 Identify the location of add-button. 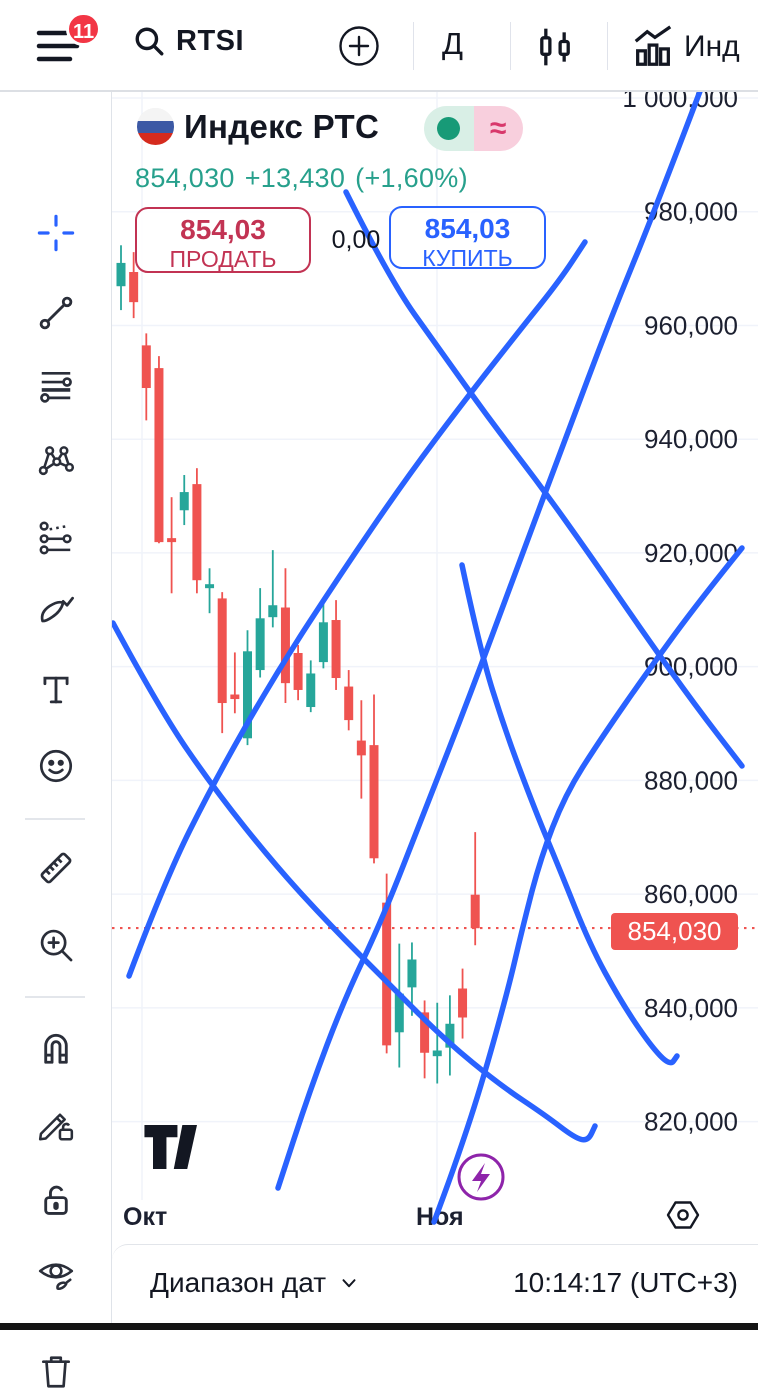
(359, 46).